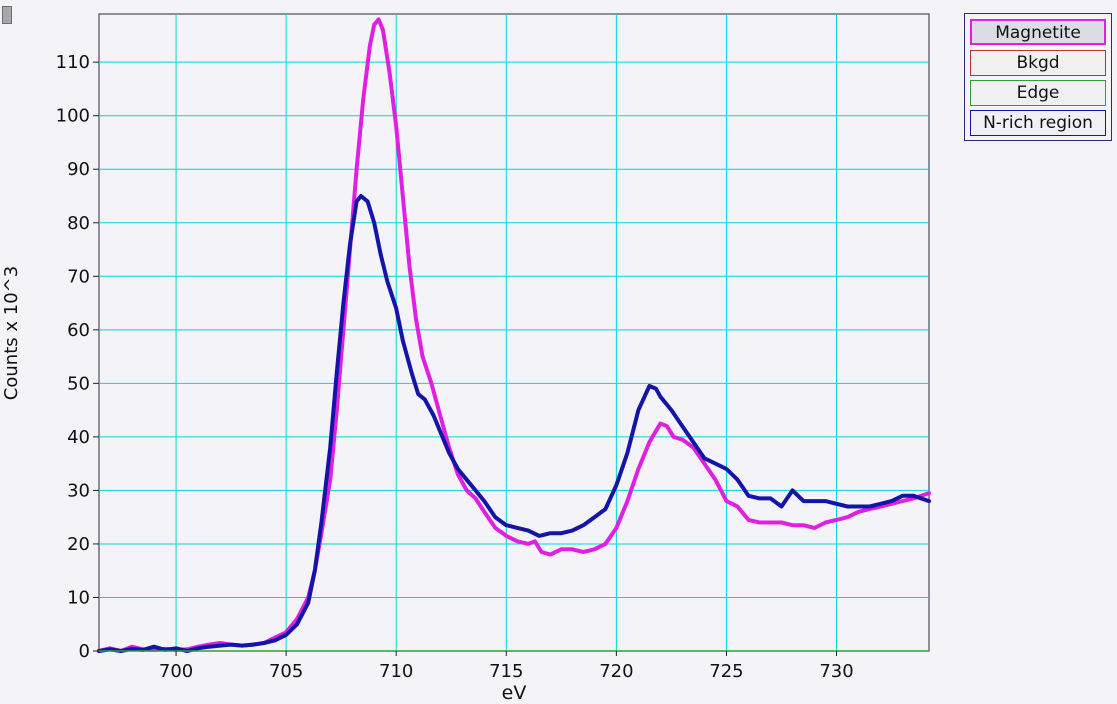 The width and height of the screenshot is (1117, 704). What do you see at coordinates (506, 671) in the screenshot?
I see `x-tick-label-715: 715` at bounding box center [506, 671].